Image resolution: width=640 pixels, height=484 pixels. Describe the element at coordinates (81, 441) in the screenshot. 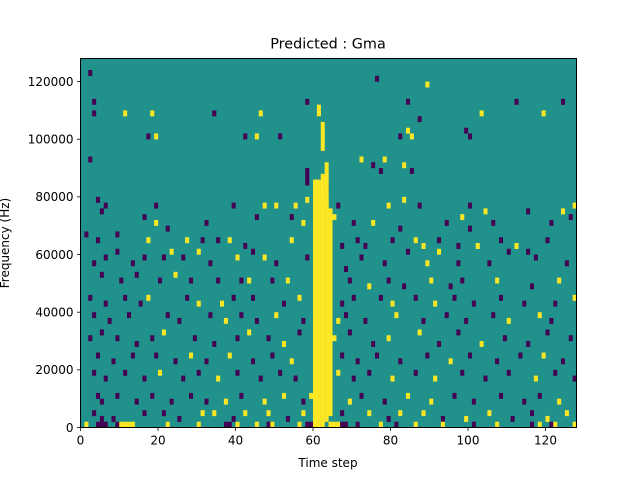

I see `x-tick-label: 0` at that location.